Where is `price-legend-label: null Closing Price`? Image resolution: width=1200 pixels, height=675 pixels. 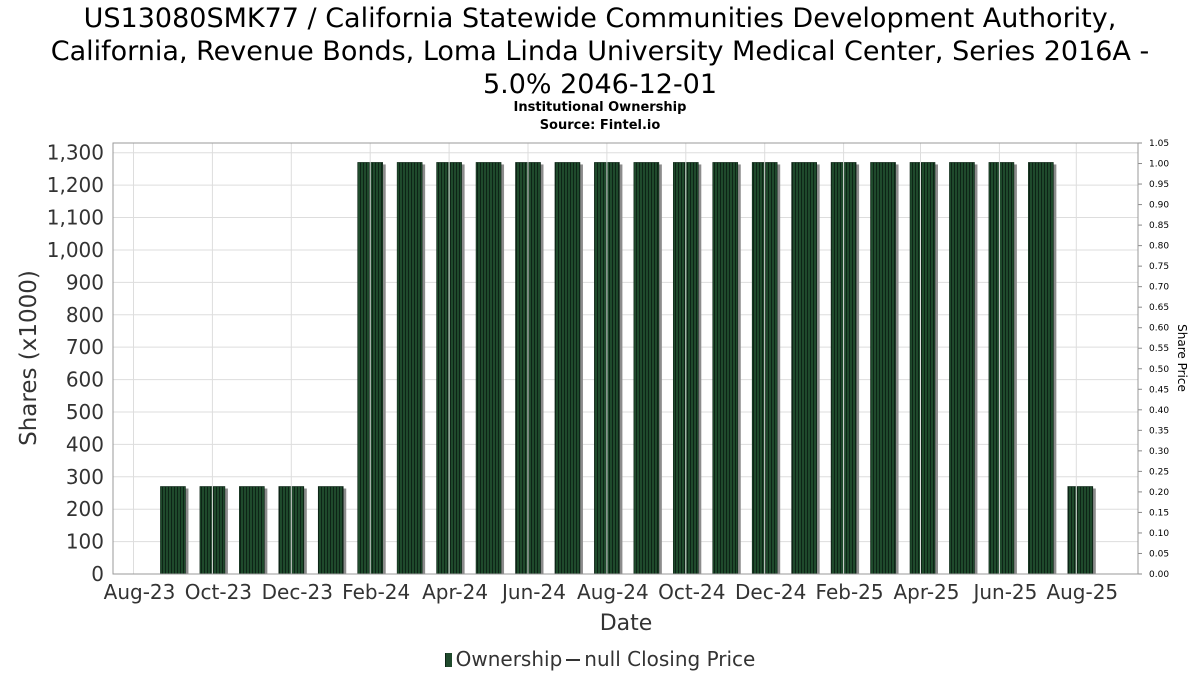 price-legend-label: null Closing Price is located at coordinates (670, 659).